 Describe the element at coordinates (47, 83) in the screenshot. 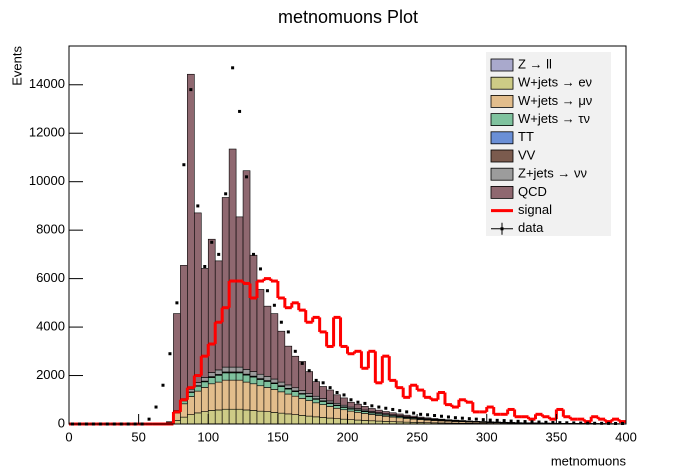

I see `y-tick-label: 14000` at that location.